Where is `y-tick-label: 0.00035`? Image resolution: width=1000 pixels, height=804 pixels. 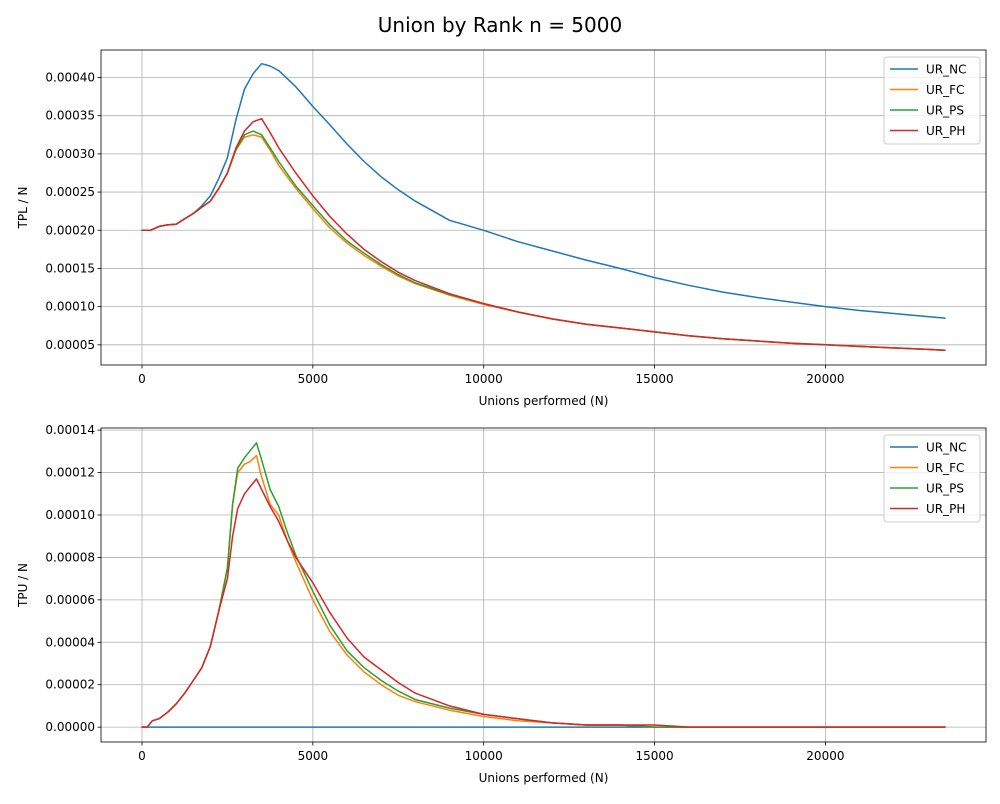
y-tick-label: 0.00035 is located at coordinates (70, 116).